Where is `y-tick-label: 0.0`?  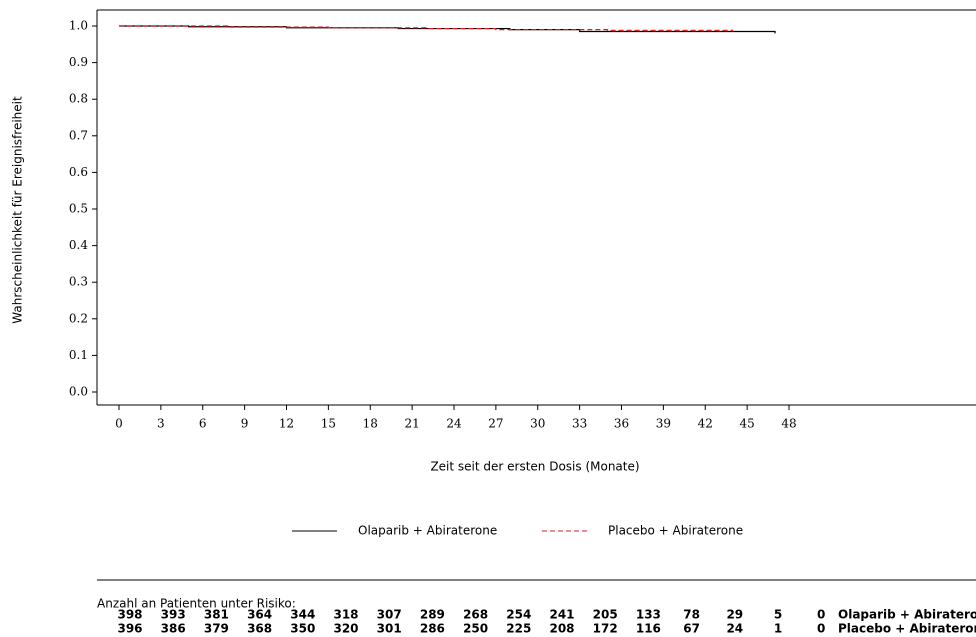
y-tick-label: 0.0 is located at coordinates (78, 392).